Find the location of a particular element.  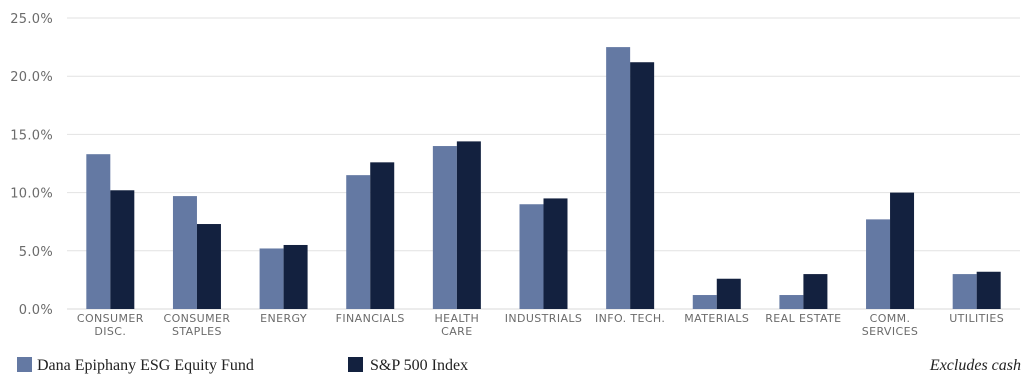

x-category-label: INDUSTRIALS is located at coordinates (544, 318).